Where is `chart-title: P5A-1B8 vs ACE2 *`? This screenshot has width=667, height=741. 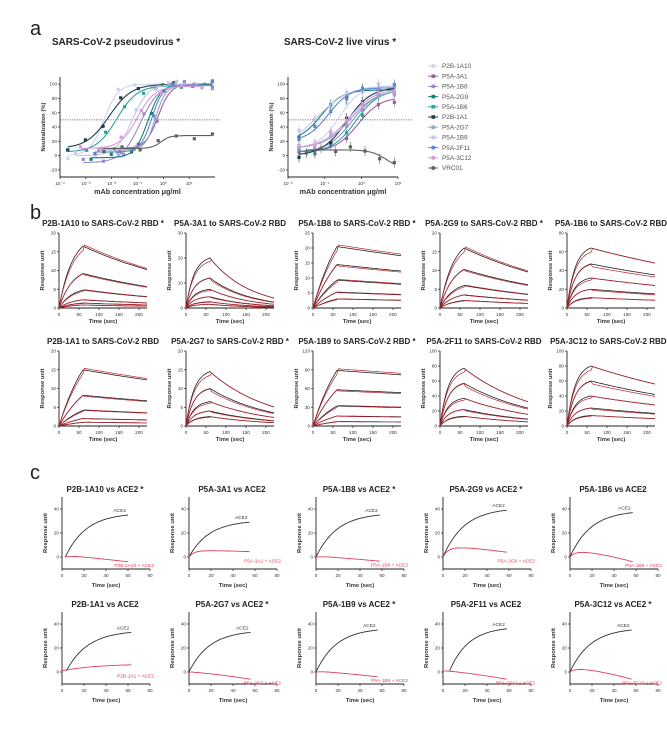 chart-title: P5A-1B8 vs ACE2 * is located at coordinates (360, 489).